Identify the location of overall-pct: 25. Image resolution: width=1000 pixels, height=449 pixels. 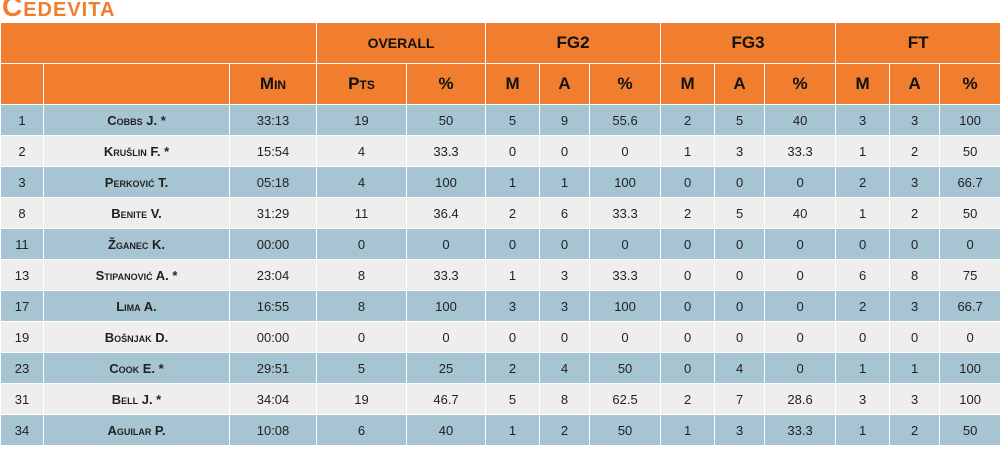
(446, 368).